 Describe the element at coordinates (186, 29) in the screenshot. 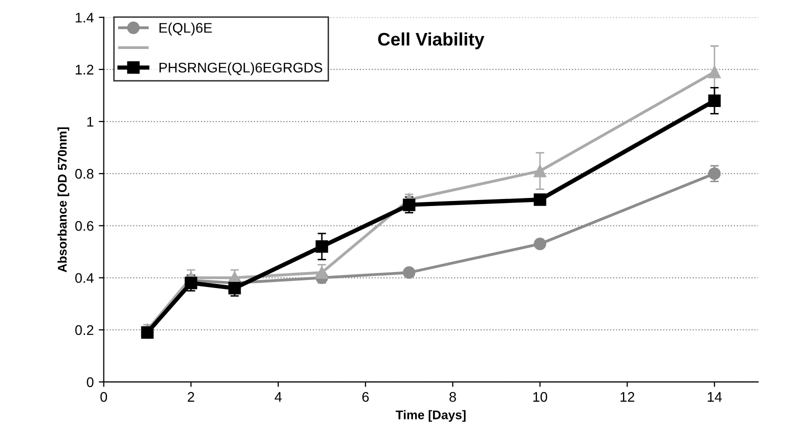

I see `legend-label: E(QL)6E` at that location.